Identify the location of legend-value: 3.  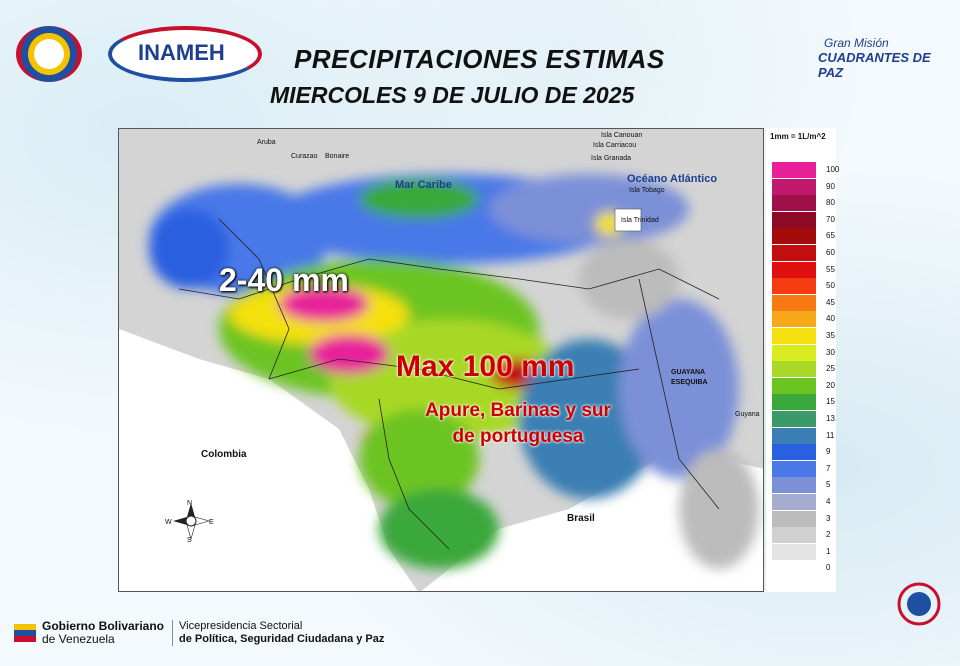
(828, 518).